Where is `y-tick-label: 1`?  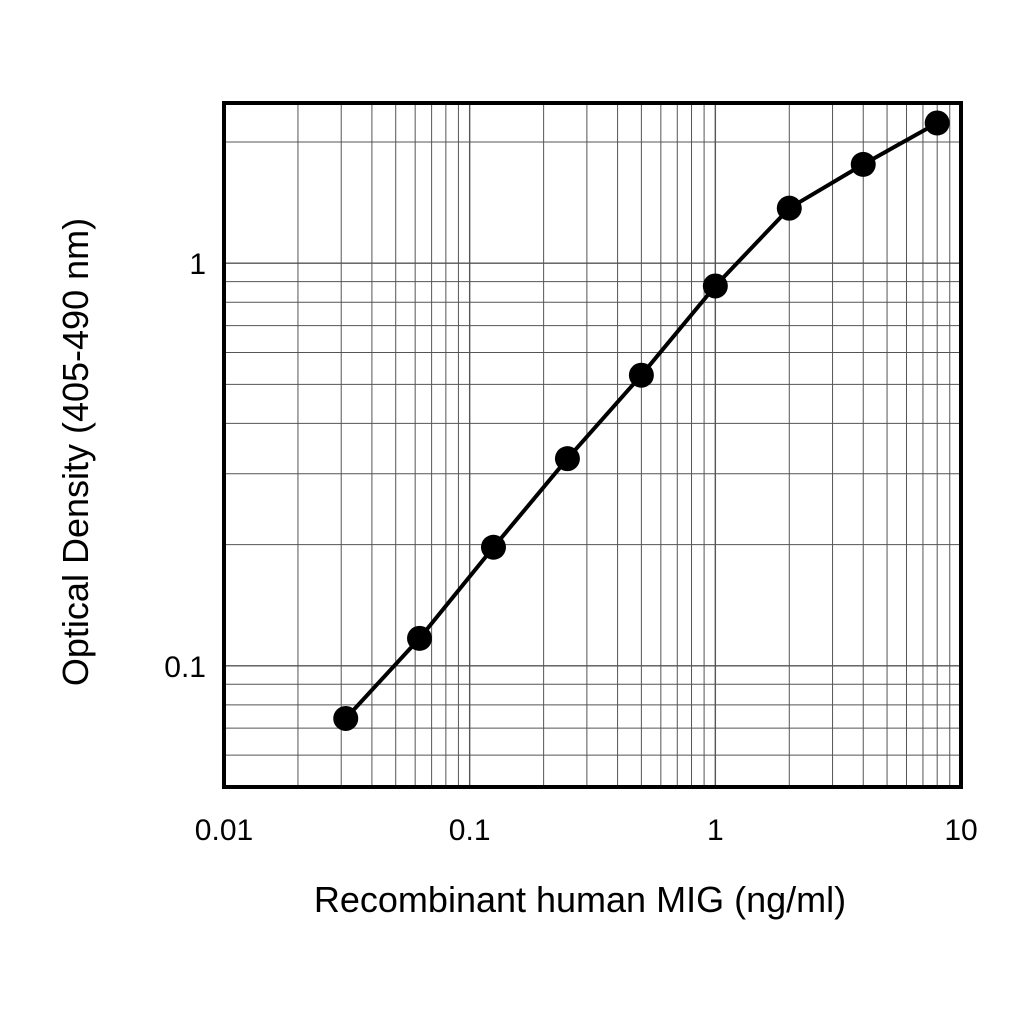
y-tick-label: 1 is located at coordinates (197, 264).